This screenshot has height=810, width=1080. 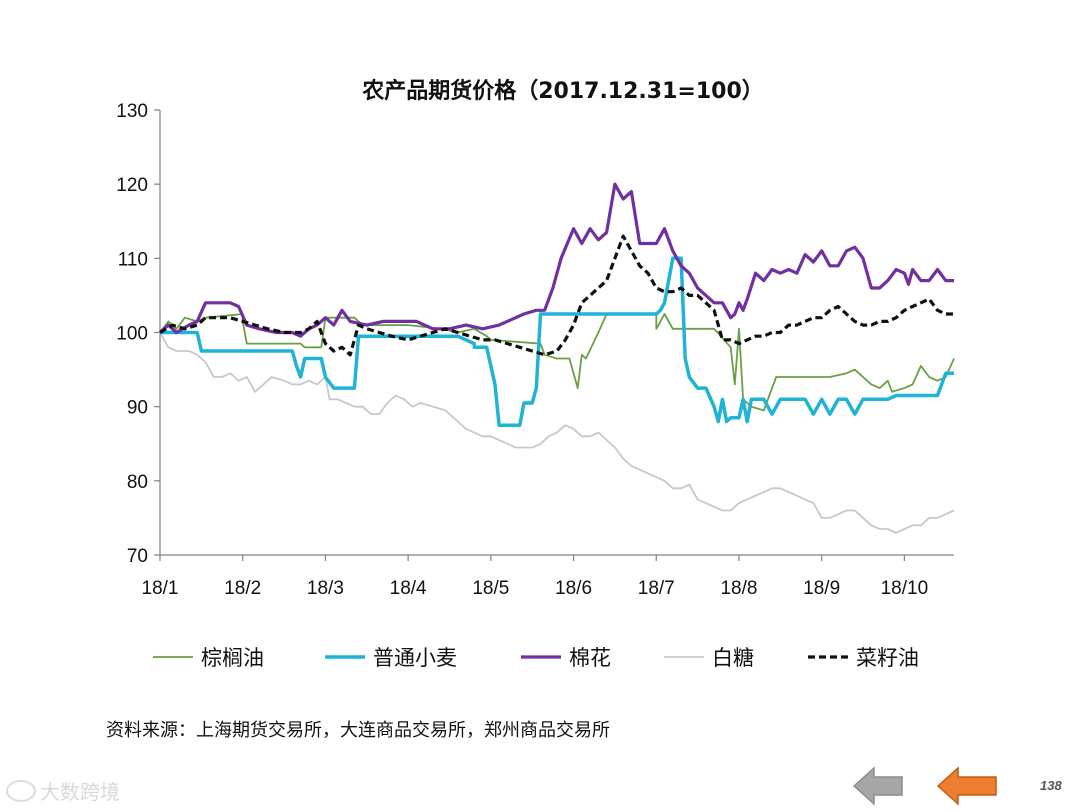 What do you see at coordinates (733, 658) in the screenshot?
I see `legend-label: 白糖` at bounding box center [733, 658].